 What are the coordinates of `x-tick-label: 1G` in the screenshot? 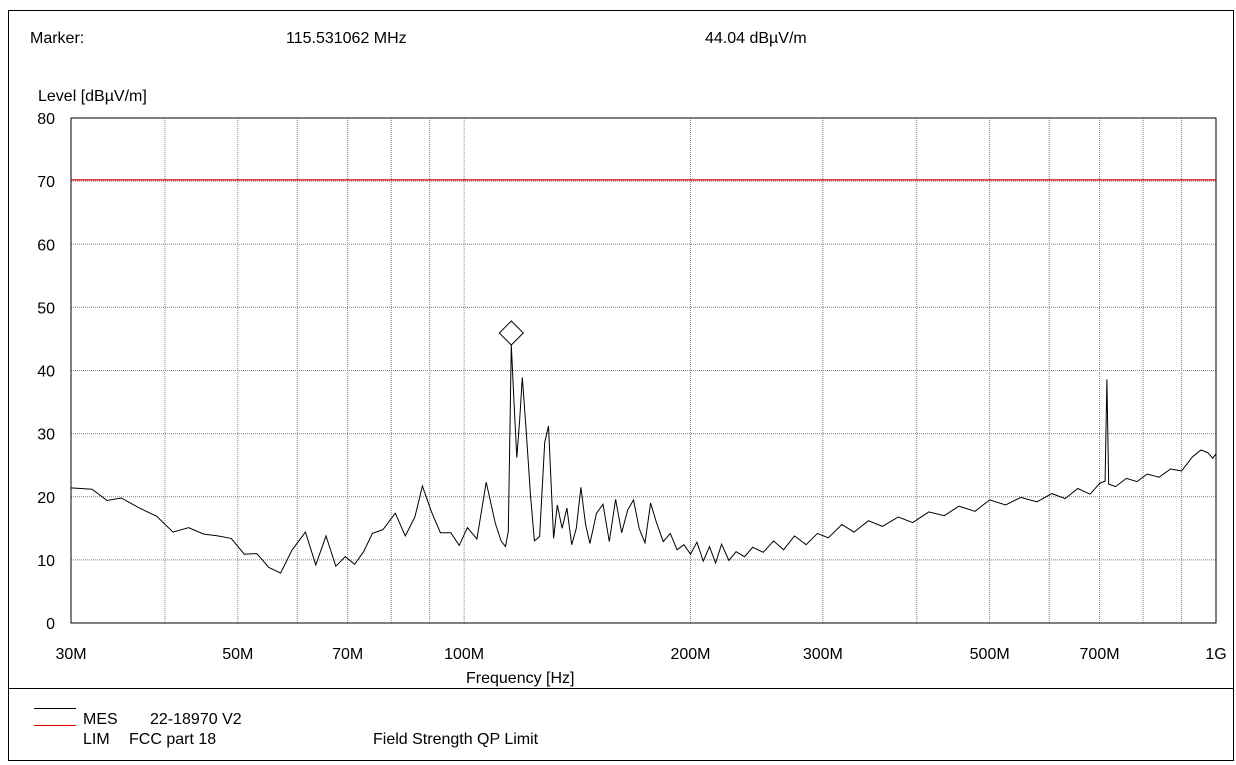 It's located at (1215, 654).